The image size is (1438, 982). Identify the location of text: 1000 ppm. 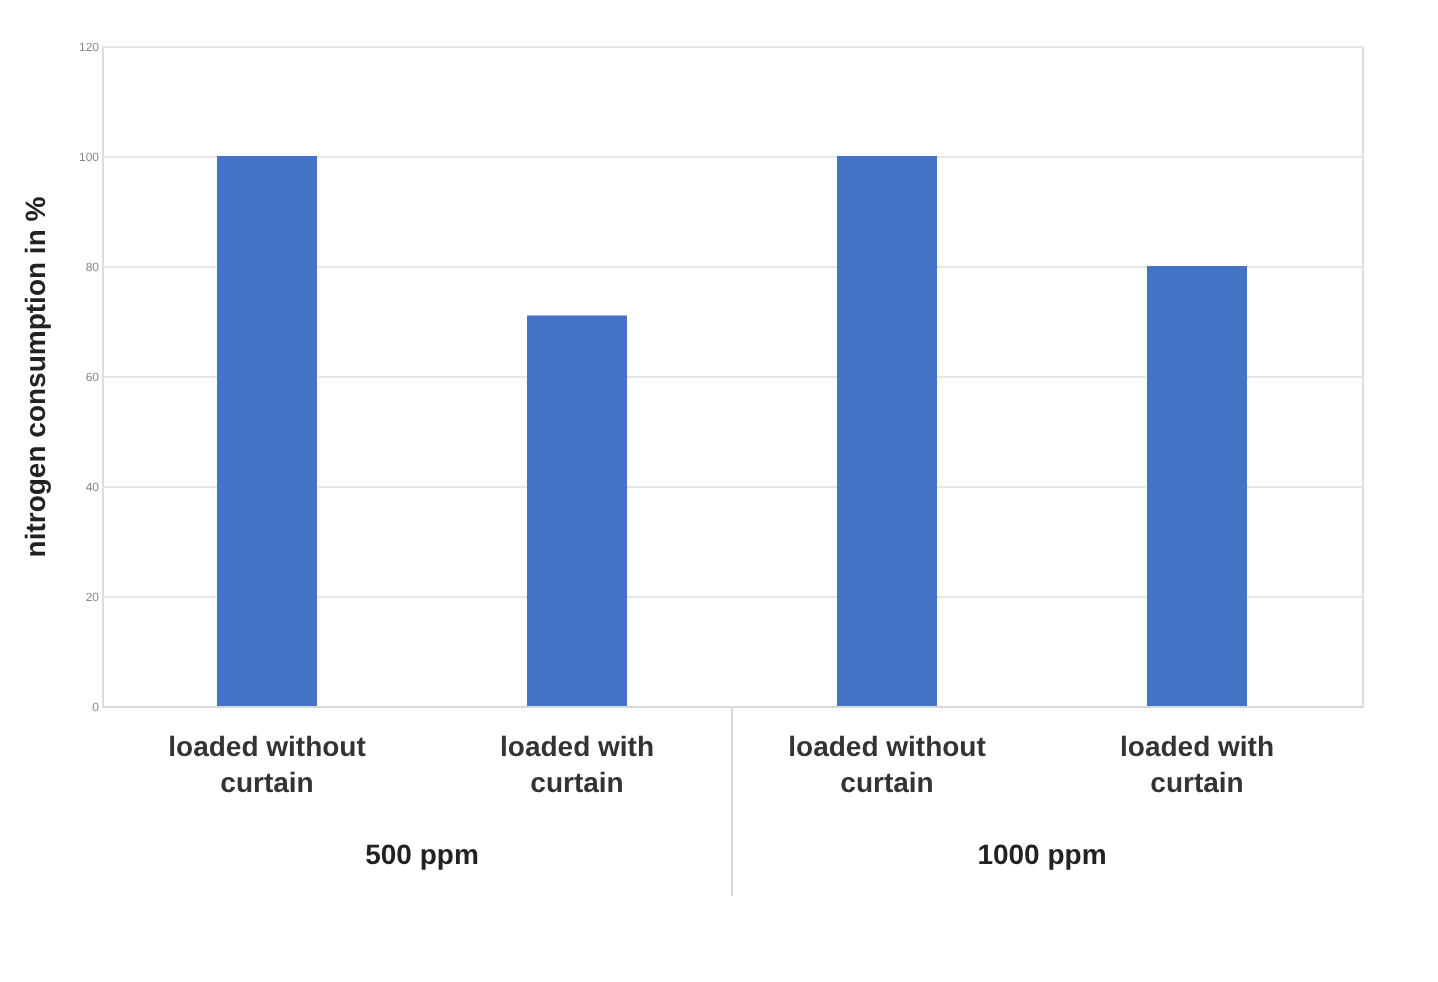
(1042, 854).